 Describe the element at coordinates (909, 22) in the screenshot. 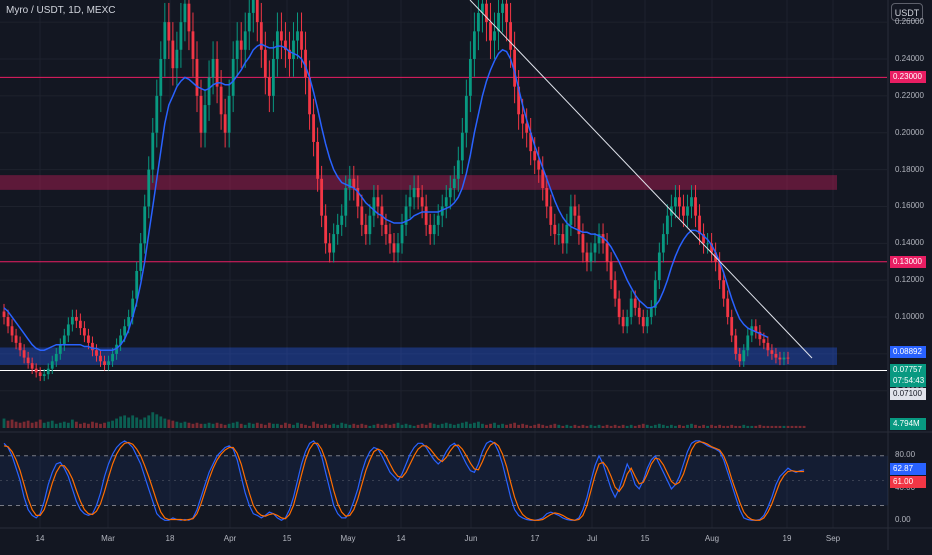

I see `price-tick: 0.26000` at that location.